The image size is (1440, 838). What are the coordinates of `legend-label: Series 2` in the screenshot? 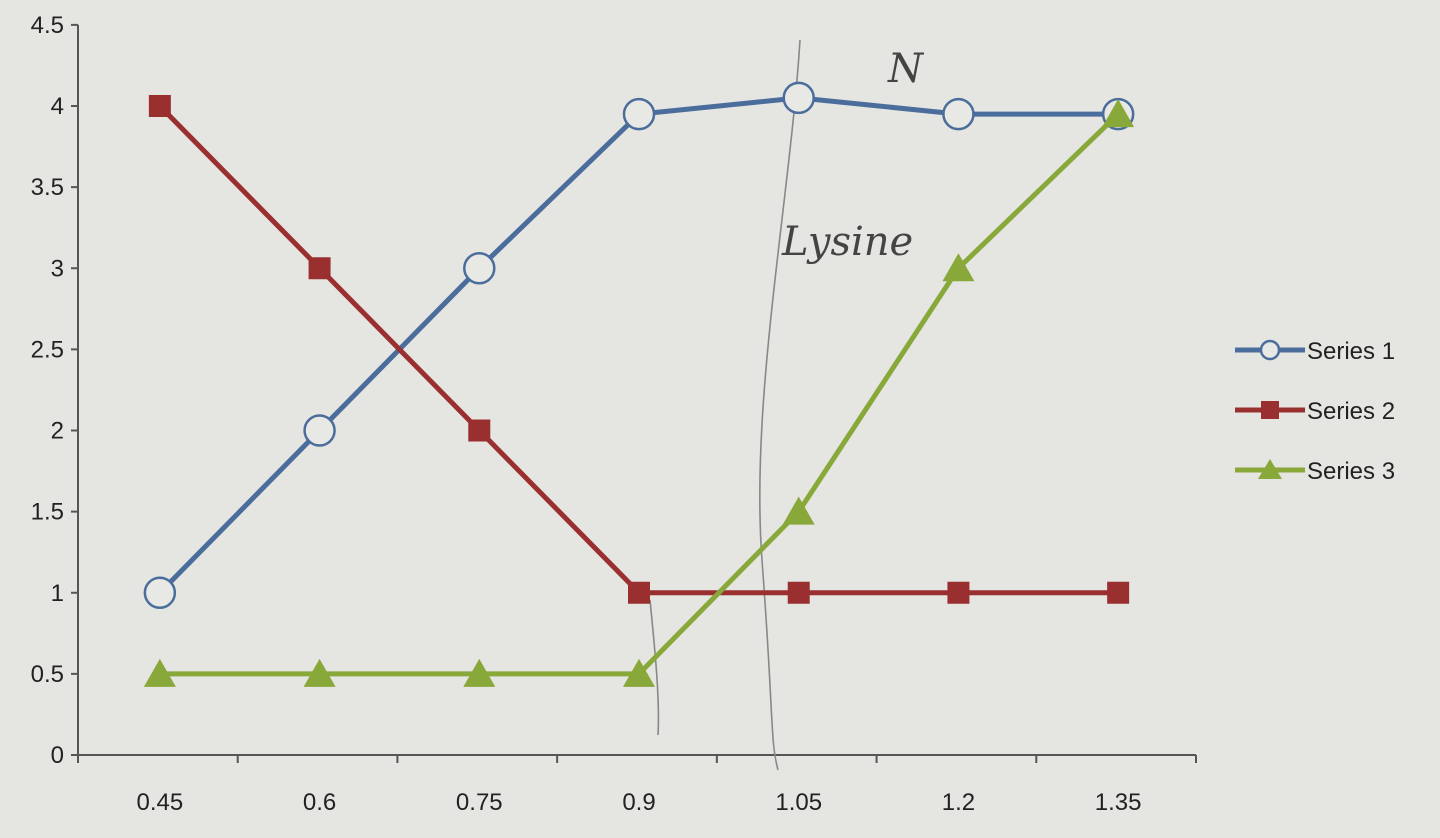 It's located at (1351, 411).